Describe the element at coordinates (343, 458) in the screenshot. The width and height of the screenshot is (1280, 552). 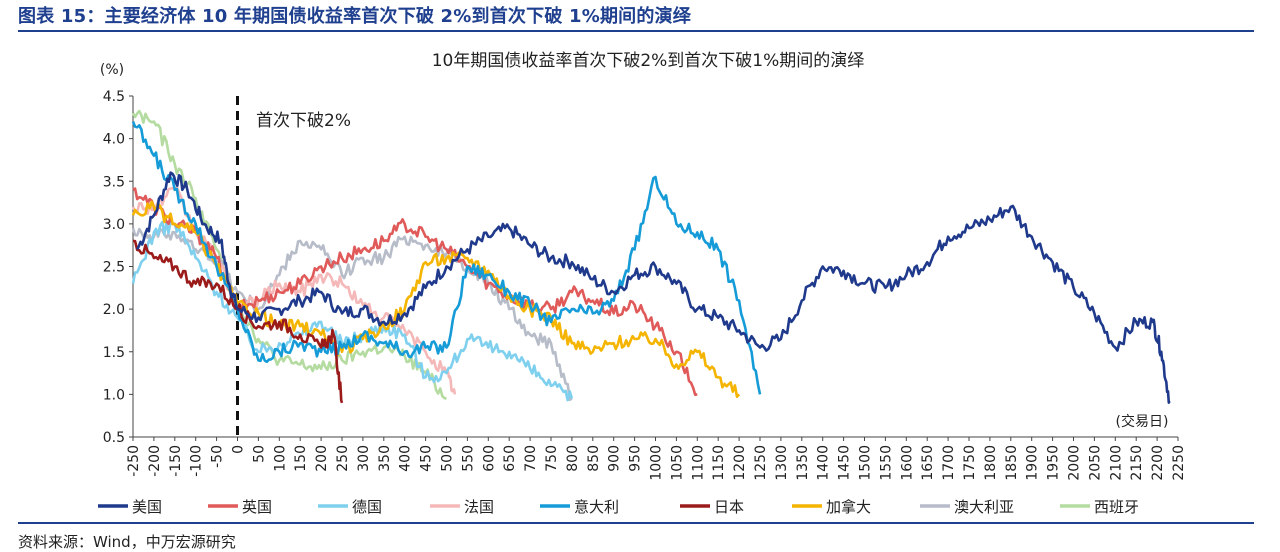
I see `x-tick-label: 250` at that location.